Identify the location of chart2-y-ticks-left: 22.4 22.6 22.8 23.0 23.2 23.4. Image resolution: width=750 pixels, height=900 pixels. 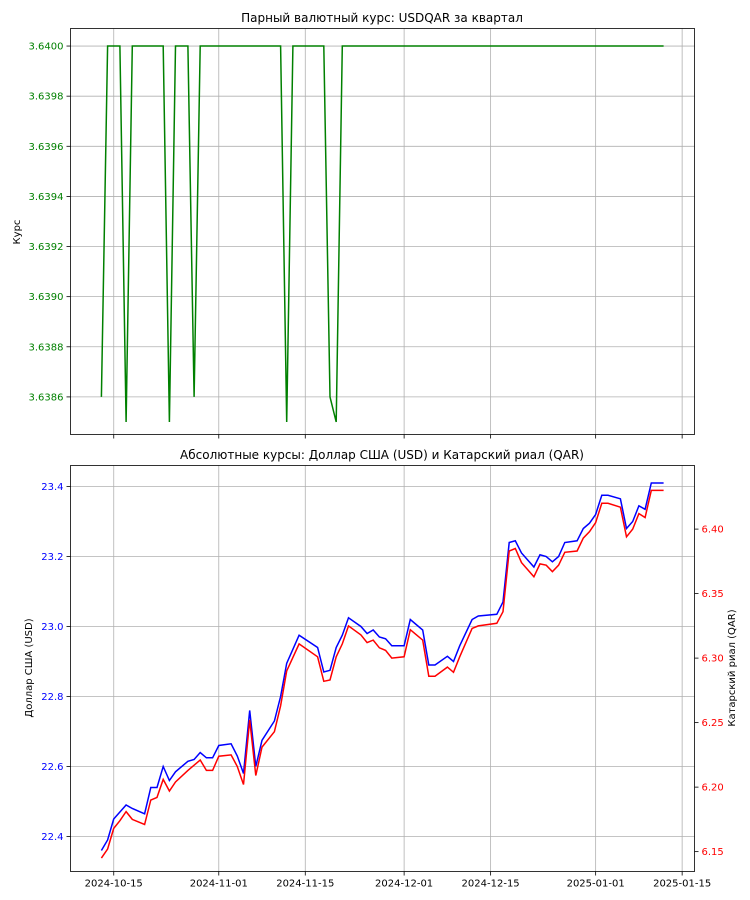
(56, 662).